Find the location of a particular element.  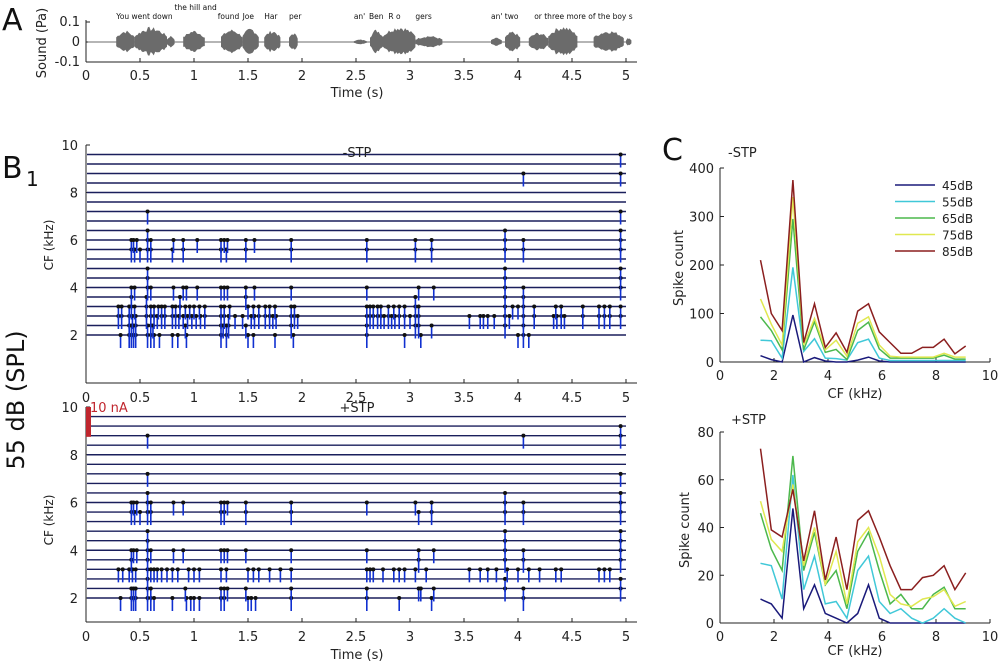

panel-a-x-tick-label: 4 is located at coordinates (518, 76).